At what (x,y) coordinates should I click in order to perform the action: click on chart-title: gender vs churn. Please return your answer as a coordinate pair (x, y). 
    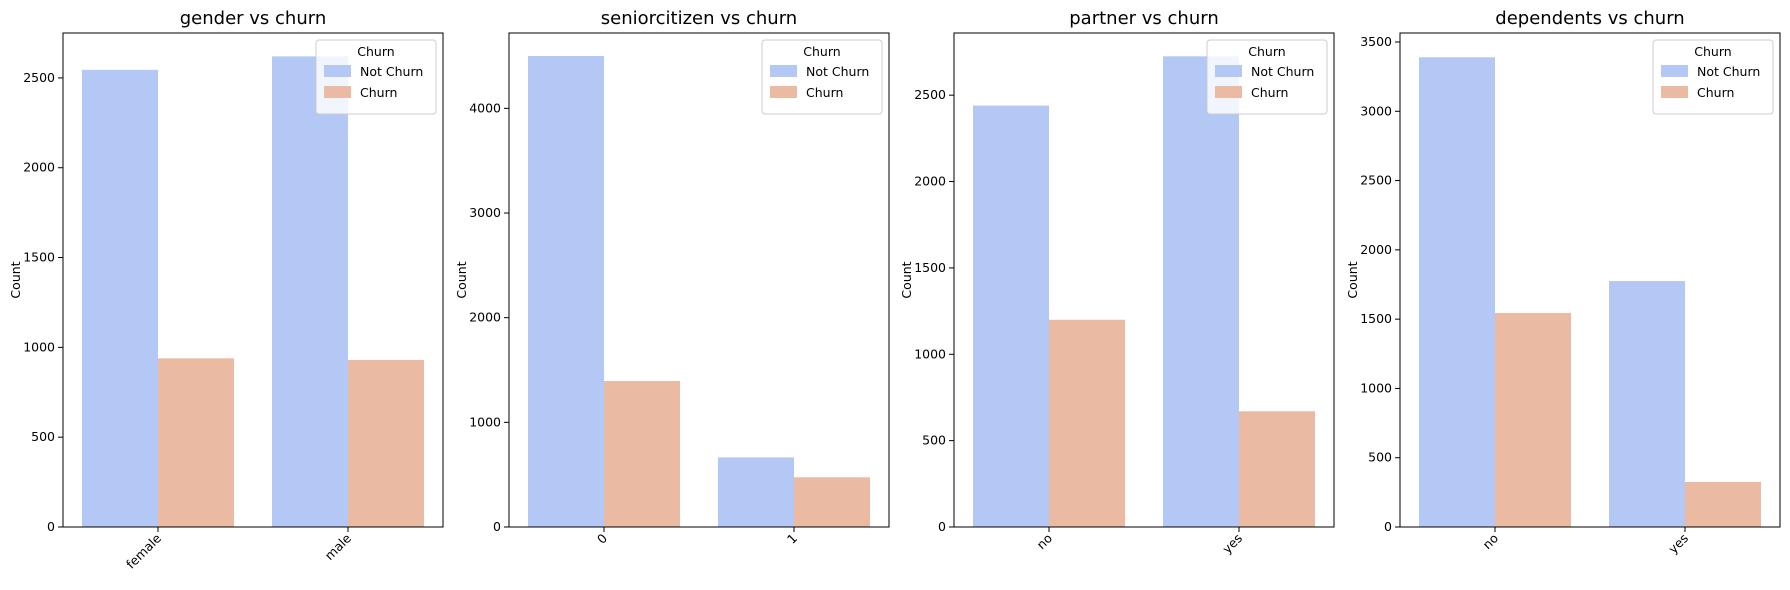
    Looking at the image, I should click on (253, 18).